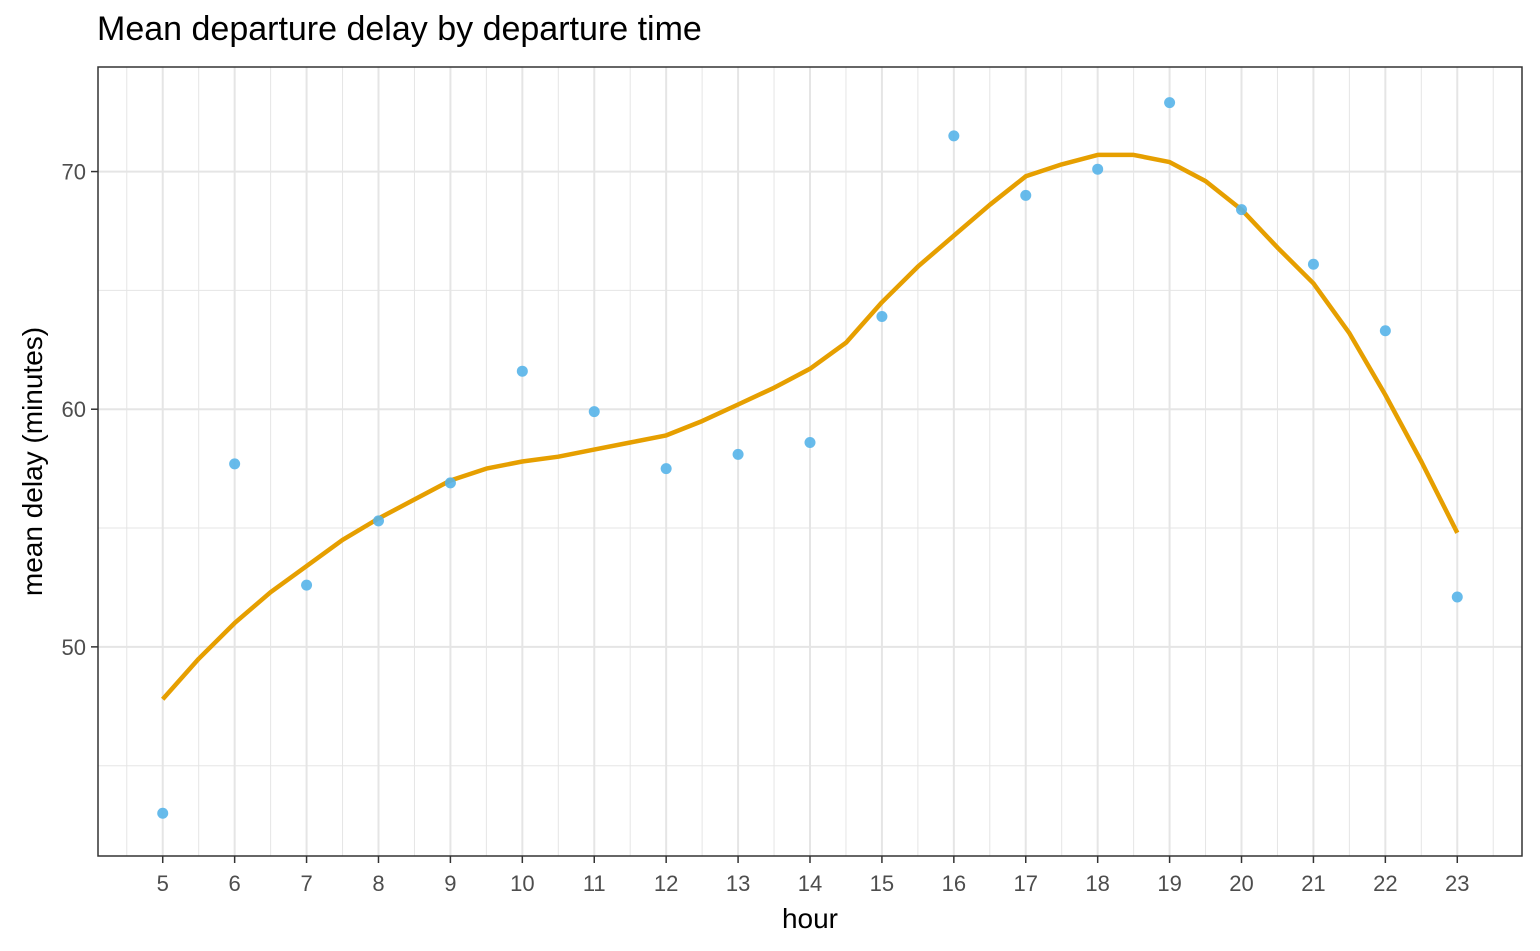 The height and width of the screenshot is (951, 1540). What do you see at coordinates (1457, 883) in the screenshot?
I see `x-tick-label: 23` at bounding box center [1457, 883].